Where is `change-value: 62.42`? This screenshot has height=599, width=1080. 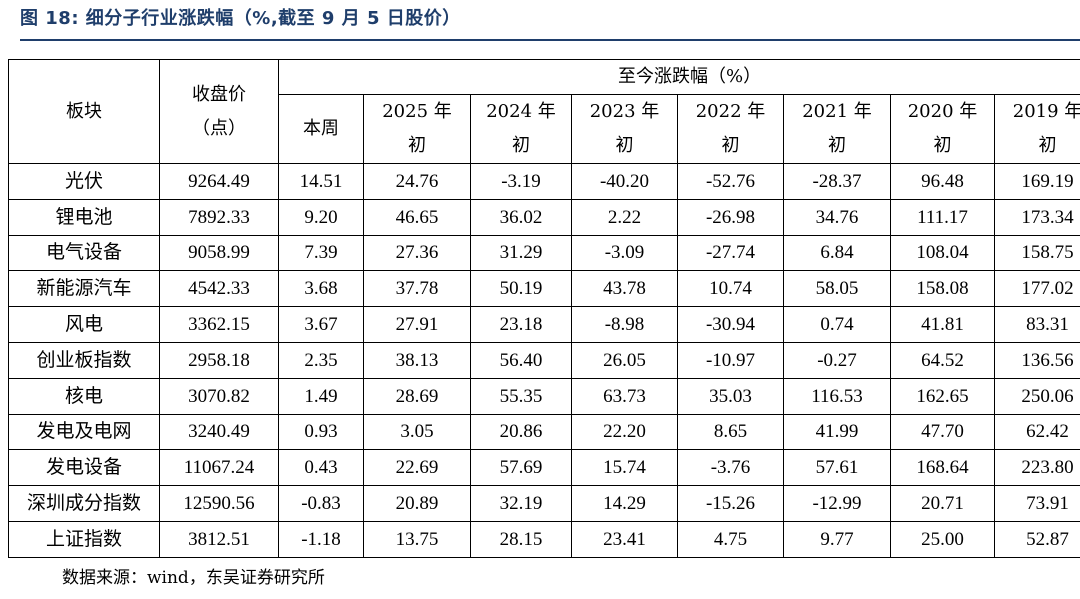 change-value: 62.42 is located at coordinates (1036, 432).